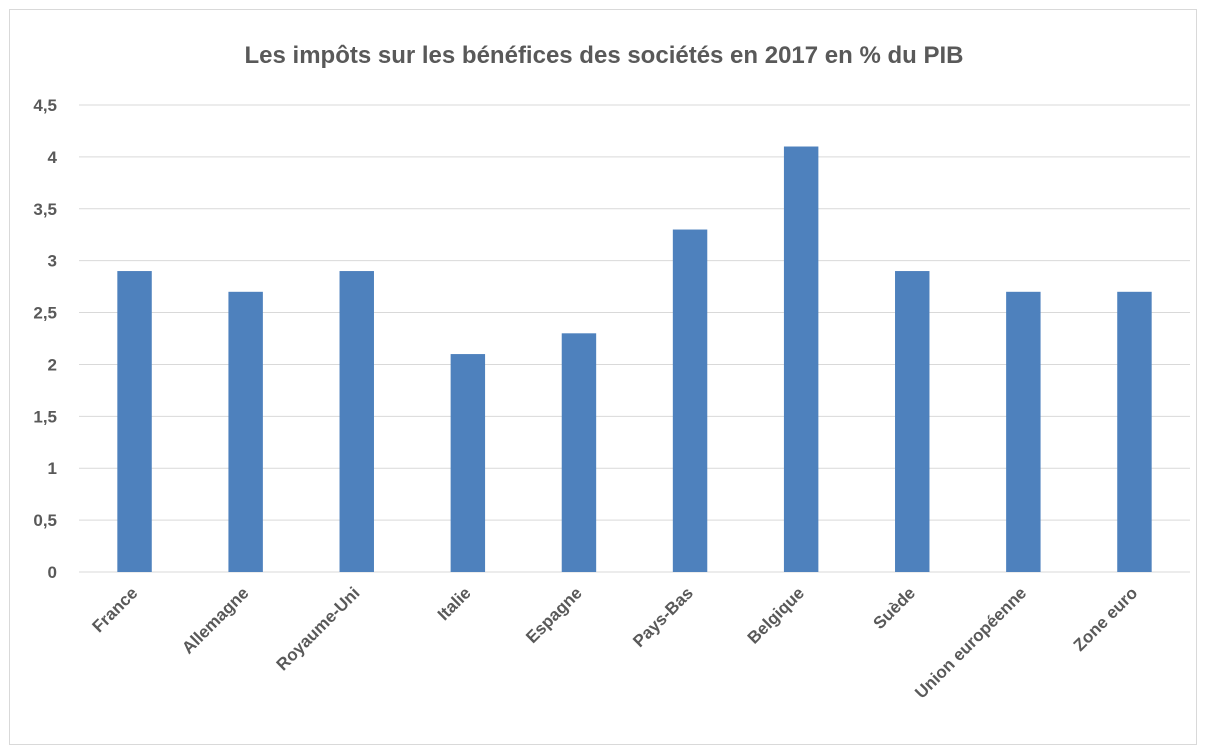  What do you see at coordinates (468, 463) in the screenshot?
I see `bar-italie` at bounding box center [468, 463].